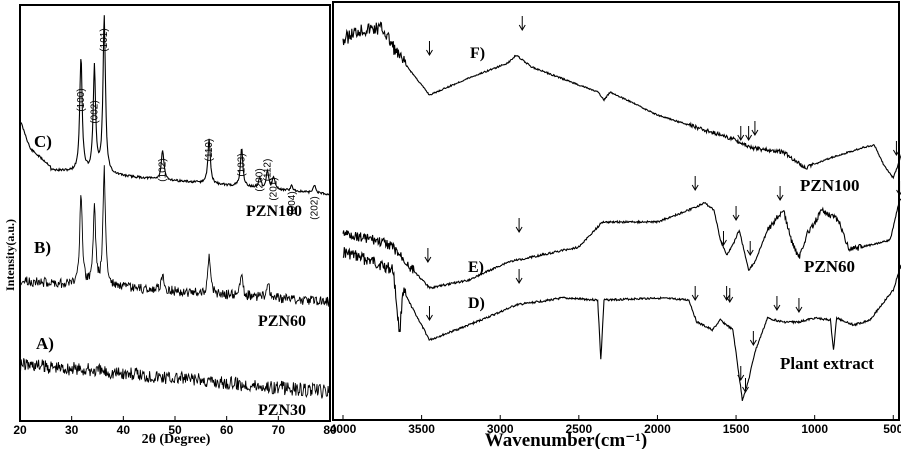 This screenshot has width=901, height=449. I want to click on ftir-tick-label: 2500, so click(578, 429).